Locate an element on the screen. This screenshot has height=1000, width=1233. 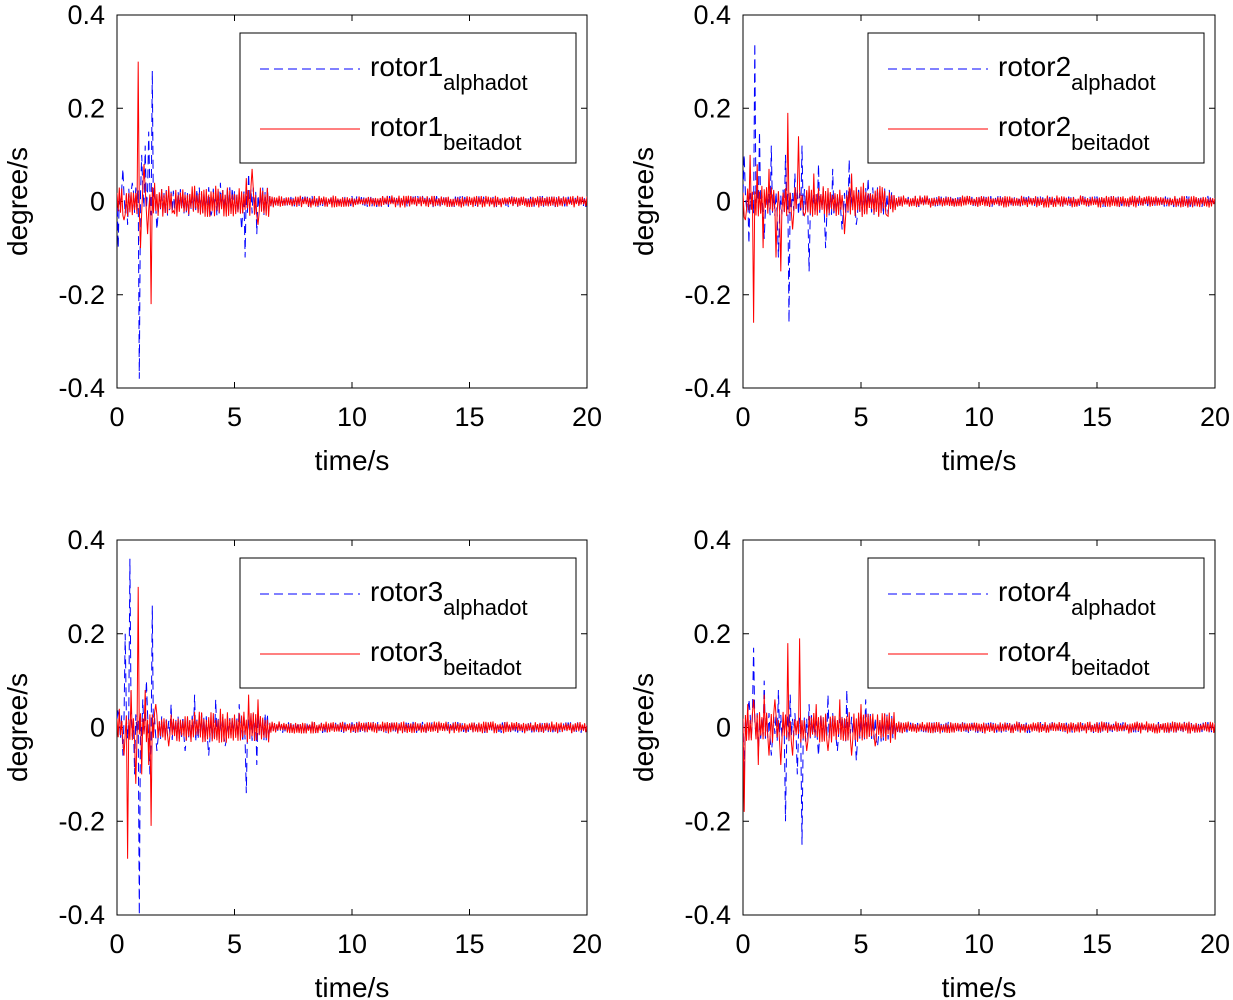
legend-entry-rotor4-alphadot: rotor4alphadot is located at coordinates (1077, 598).